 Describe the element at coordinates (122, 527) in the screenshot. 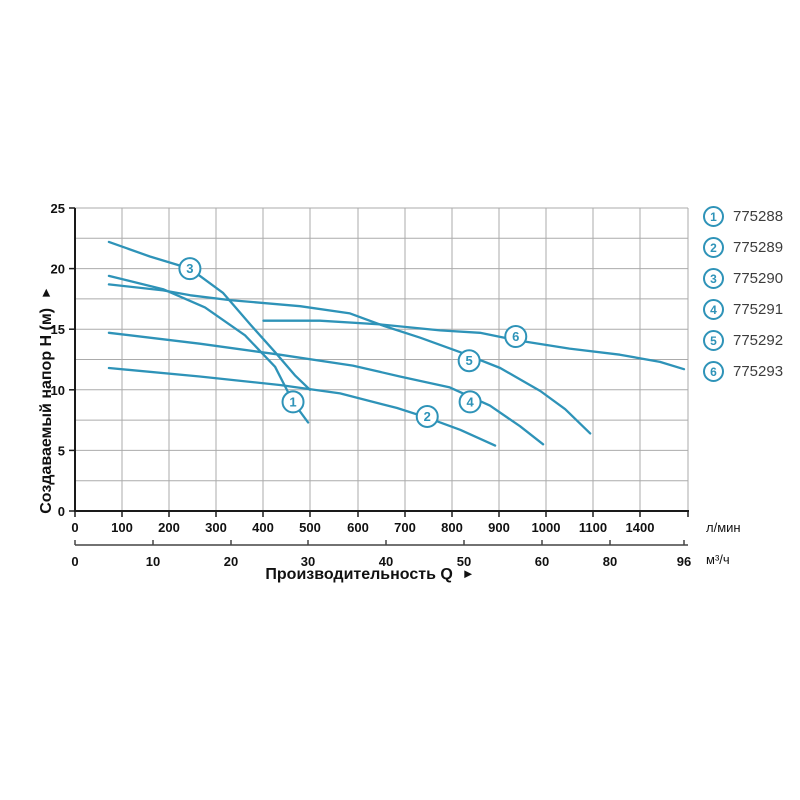

I see `x-tick-label: 100` at that location.